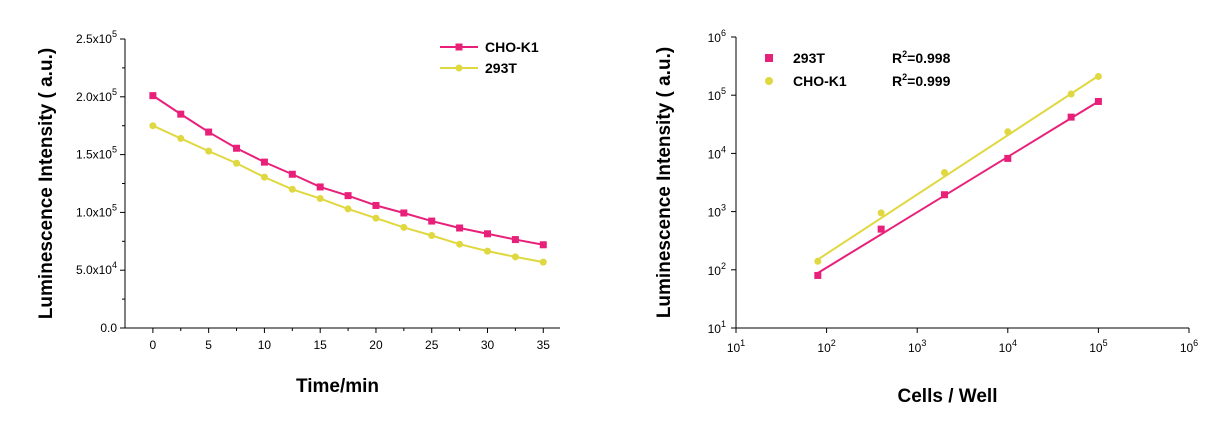 The width and height of the screenshot is (1226, 433). What do you see at coordinates (1008, 346) in the screenshot?
I see `x-tick-label: 10⁴` at bounding box center [1008, 346].